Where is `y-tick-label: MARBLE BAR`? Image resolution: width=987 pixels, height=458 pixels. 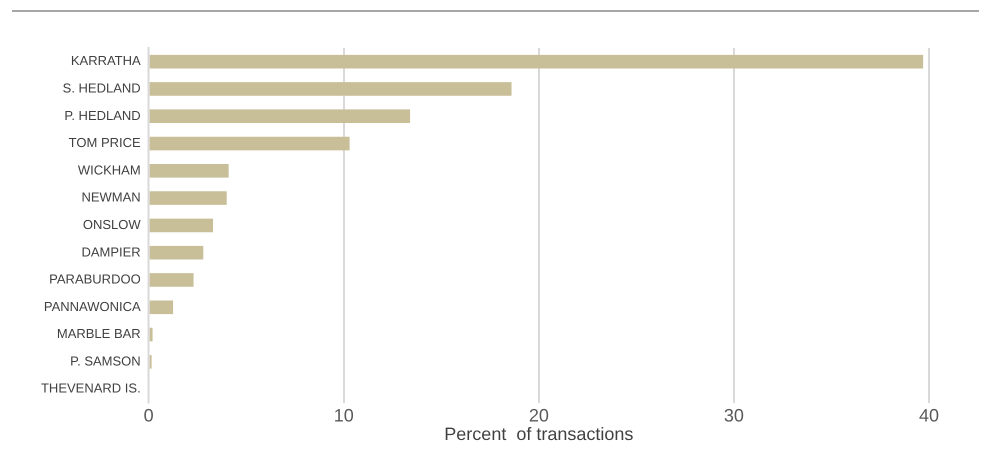 y-tick-label: MARBLE BAR is located at coordinates (98, 334).